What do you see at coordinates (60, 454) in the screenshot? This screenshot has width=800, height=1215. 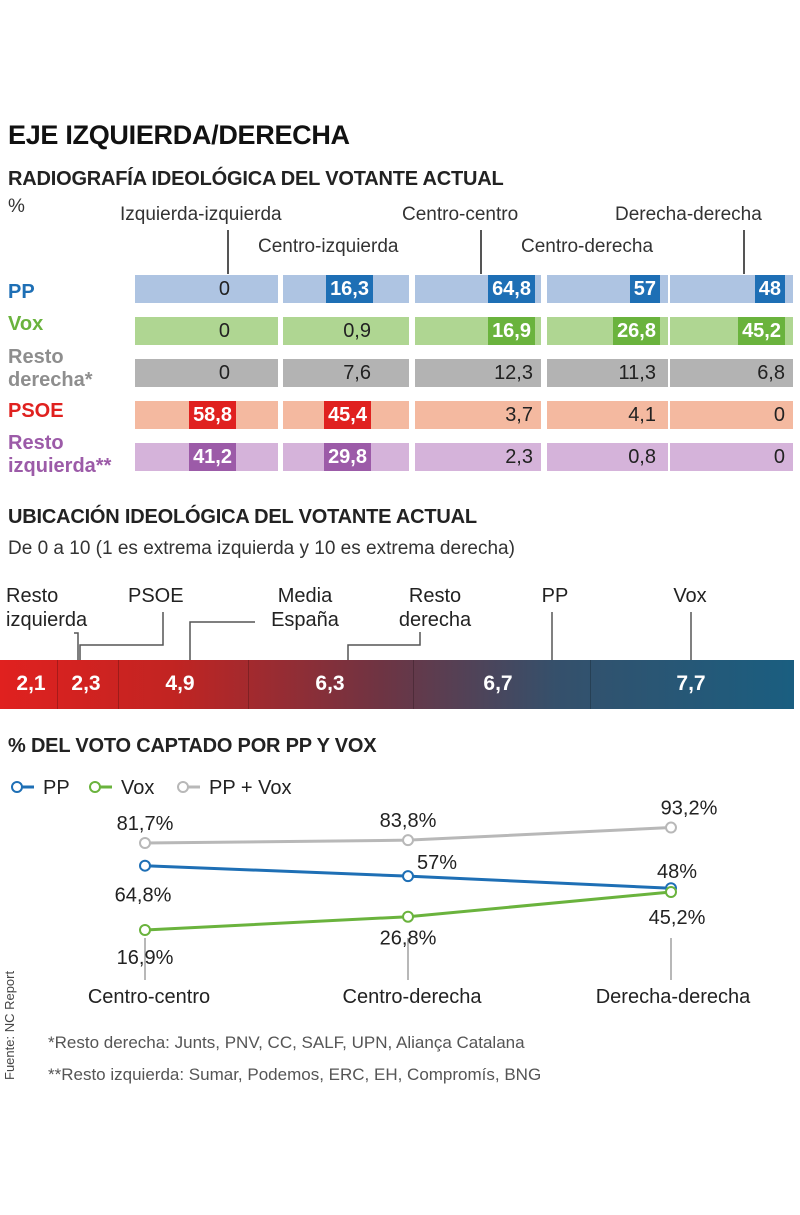 I see `row-label: Resto izquierda**` at bounding box center [60, 454].